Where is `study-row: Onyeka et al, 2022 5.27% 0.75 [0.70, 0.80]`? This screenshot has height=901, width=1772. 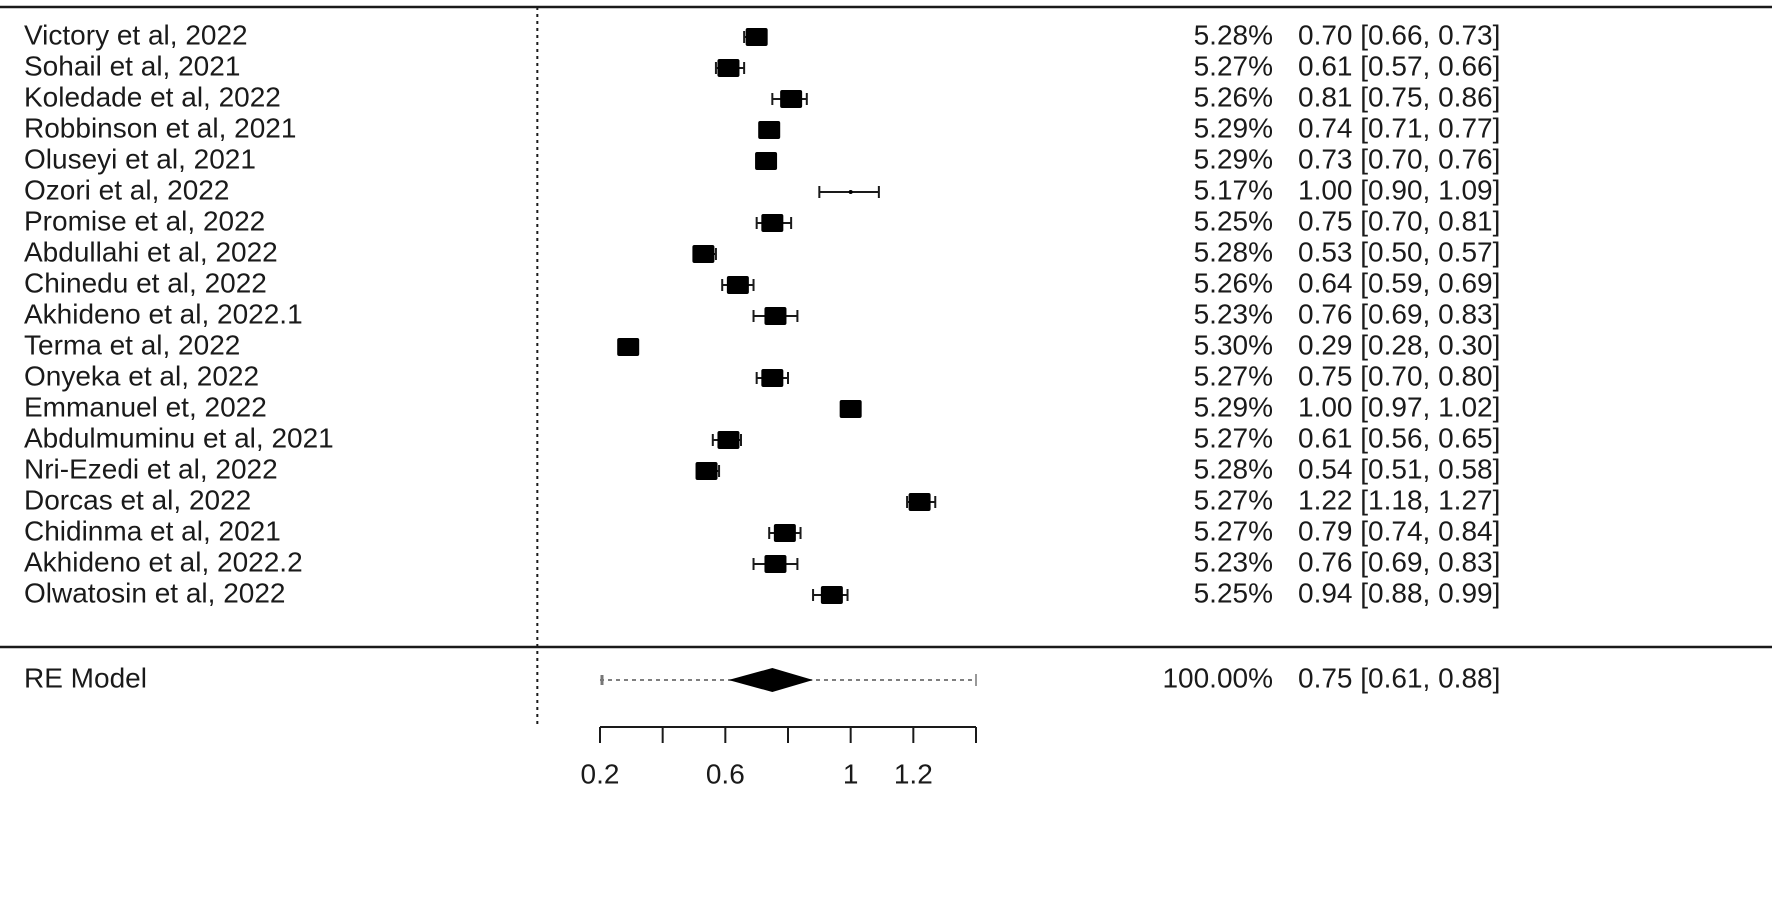
study-row: Onyeka et al, 2022 5.27% 0.75 [0.70, 0.80] is located at coordinates (762, 375).